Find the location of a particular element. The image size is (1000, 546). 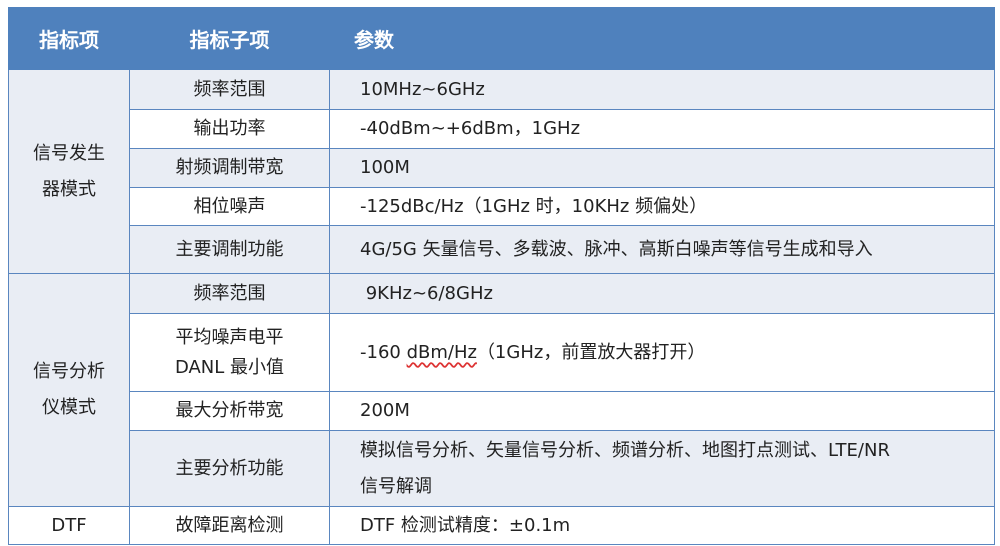

table-row: DTF 故障距离检测 DTF 检测试精度：±0.1m is located at coordinates (501, 525).